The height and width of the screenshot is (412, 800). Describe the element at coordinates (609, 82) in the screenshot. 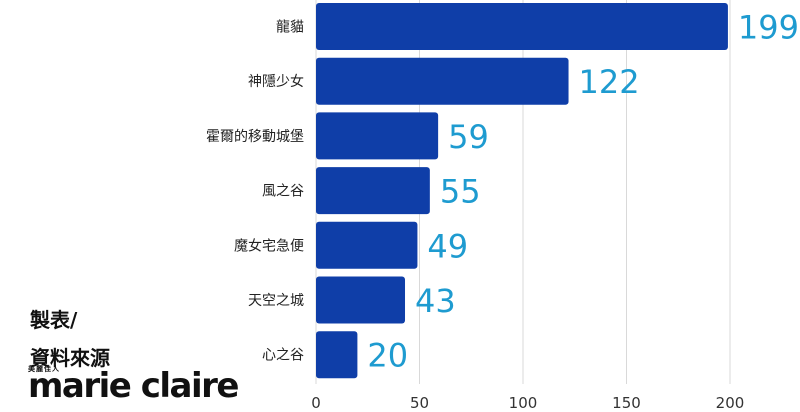

I see `value-label: 122` at that location.